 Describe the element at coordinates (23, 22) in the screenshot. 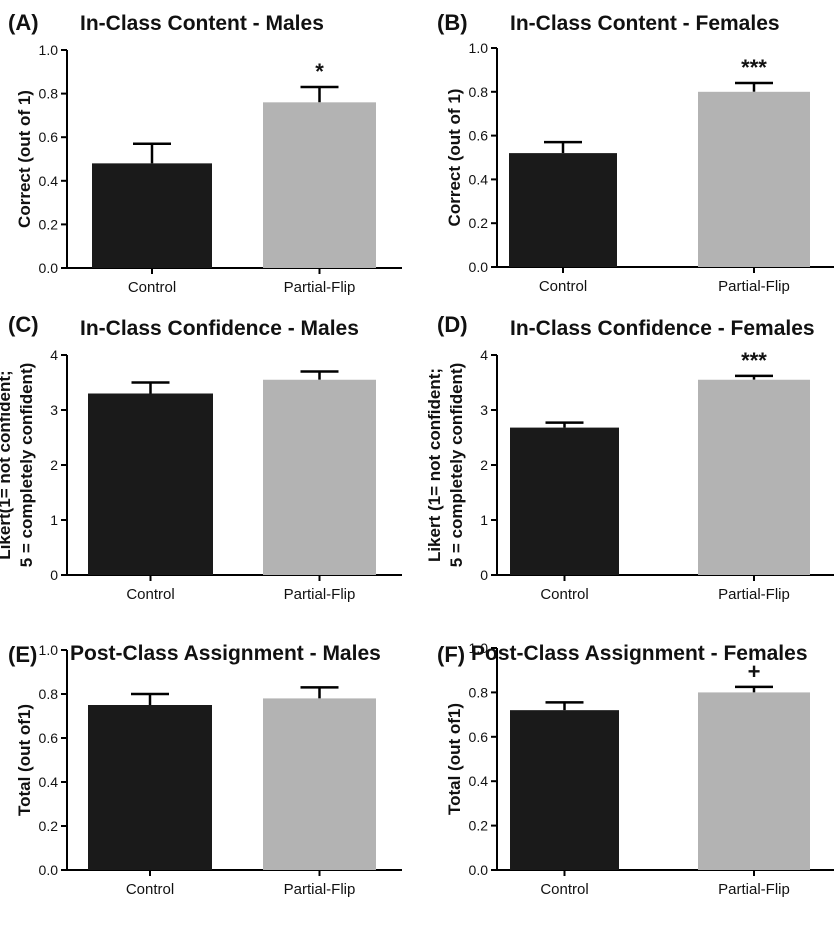

I see `panel-letter: (A)` at that location.